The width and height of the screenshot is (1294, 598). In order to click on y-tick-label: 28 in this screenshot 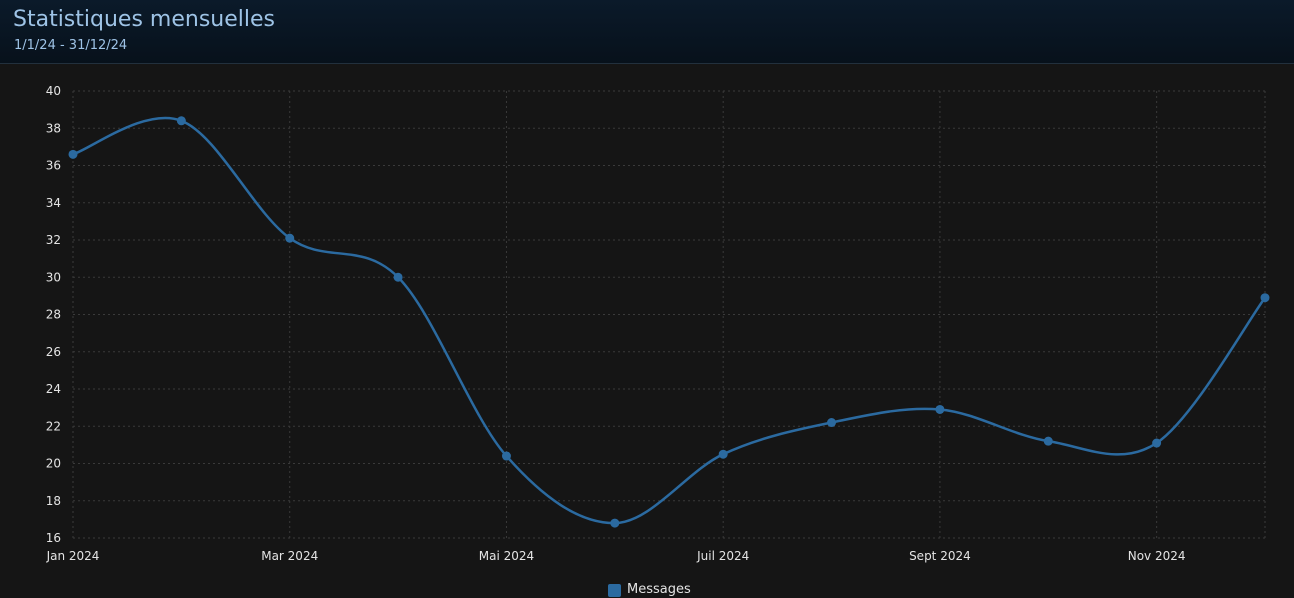, I will do `click(53, 315)`.